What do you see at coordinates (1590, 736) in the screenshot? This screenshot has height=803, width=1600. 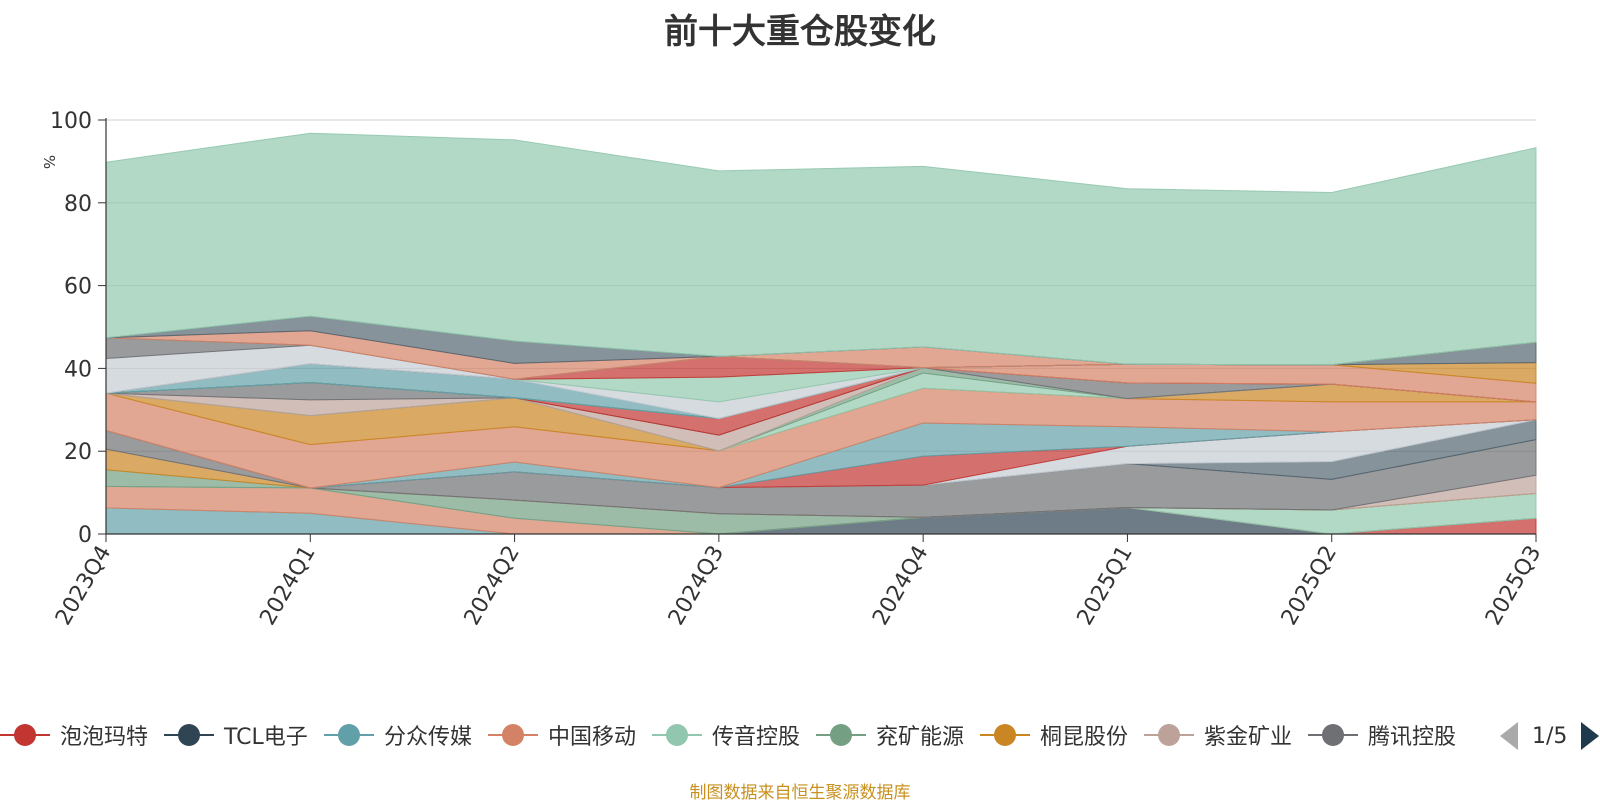 I see `legend-next-page-button` at bounding box center [1590, 736].